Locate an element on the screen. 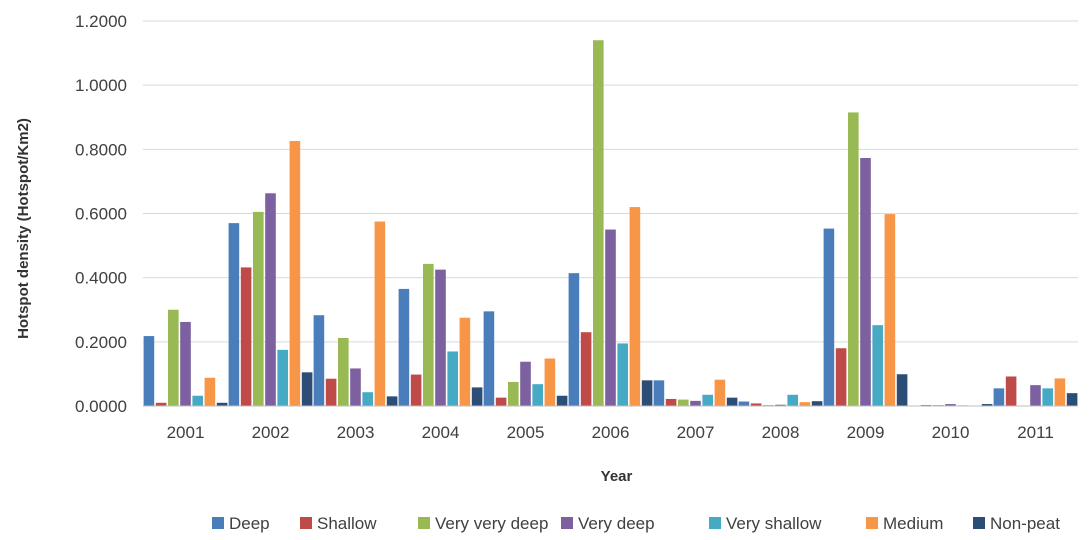 The height and width of the screenshot is (540, 1089). bar-very-deep-2001 is located at coordinates (185, 363).